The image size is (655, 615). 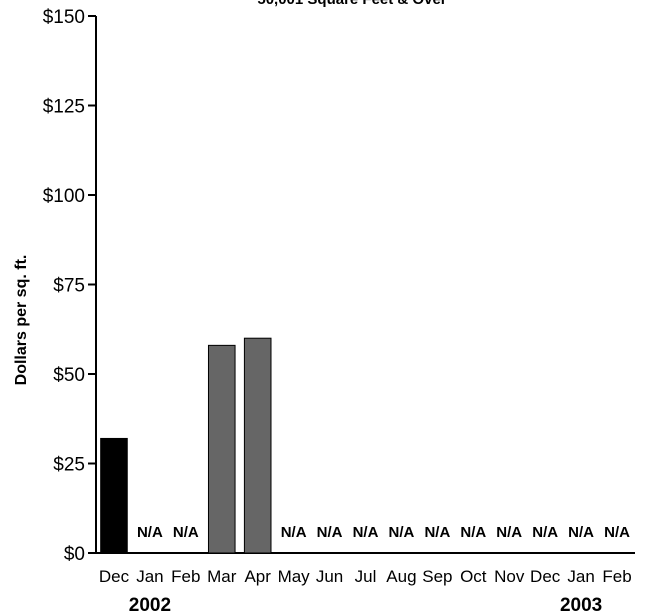 What do you see at coordinates (257, 445) in the screenshot?
I see `bar-apr` at bounding box center [257, 445].